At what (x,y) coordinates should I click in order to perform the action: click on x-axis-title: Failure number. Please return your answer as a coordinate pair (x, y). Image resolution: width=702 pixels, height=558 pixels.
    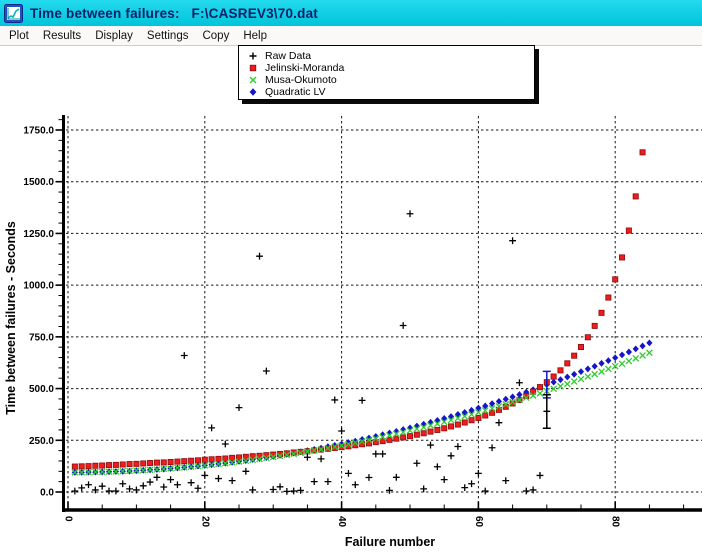
    Looking at the image, I should click on (390, 542).